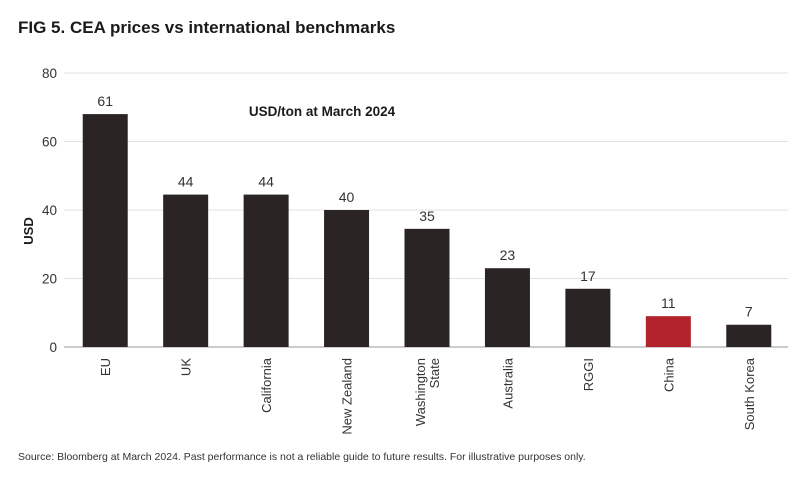 The width and height of the screenshot is (792, 477). I want to click on x-tick-label-line: China, so click(668, 374).